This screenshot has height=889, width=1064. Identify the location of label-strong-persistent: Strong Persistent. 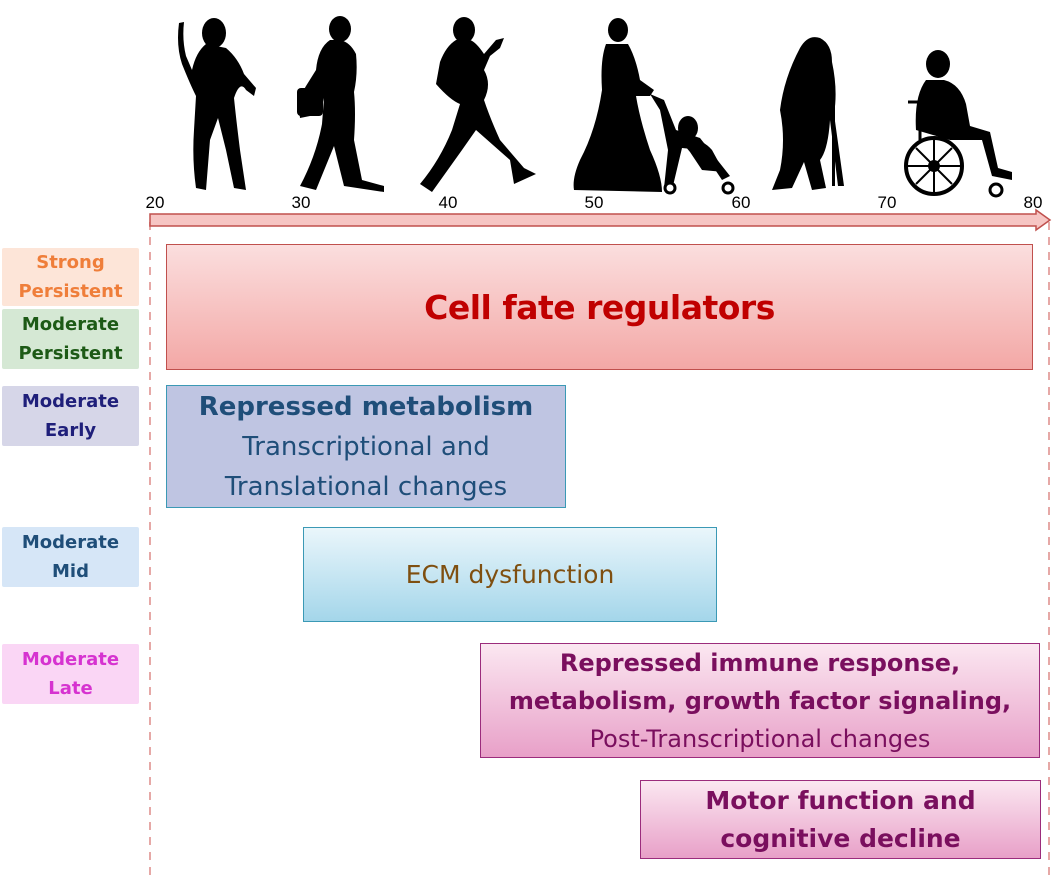
(70, 277).